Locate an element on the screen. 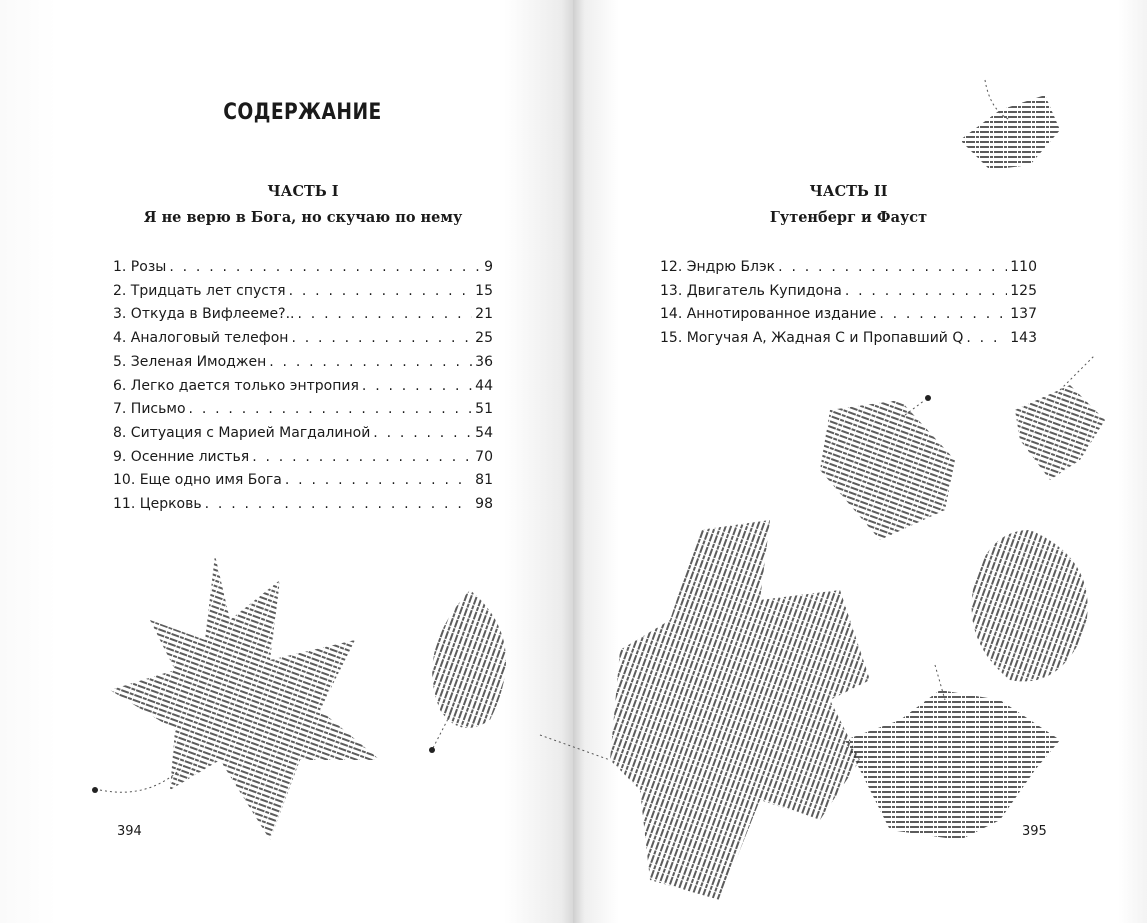 This screenshot has width=1147, height=923. toc-entry: 9. Осенние листья 70 is located at coordinates (303, 457).